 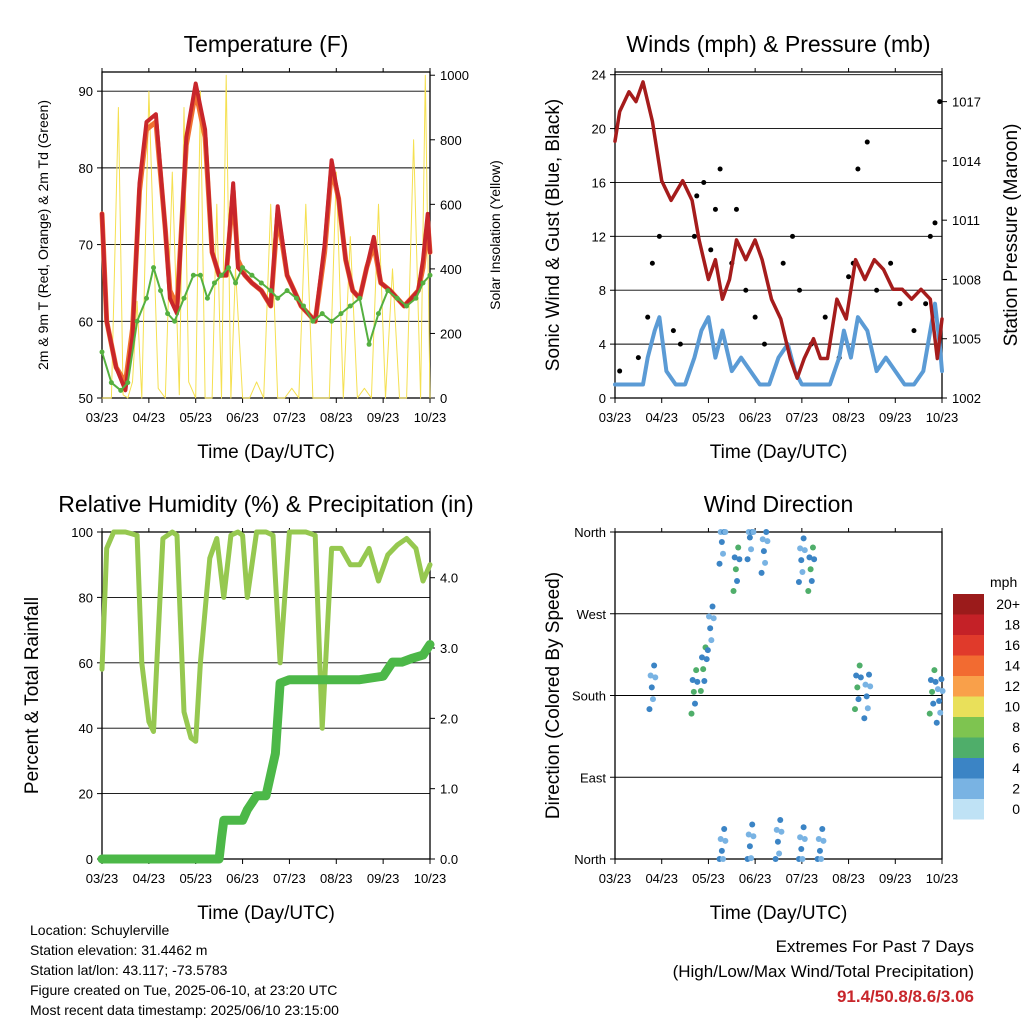 What do you see at coordinates (1008, 604) in the screenshot?
I see `legend-label: 20+` at bounding box center [1008, 604].